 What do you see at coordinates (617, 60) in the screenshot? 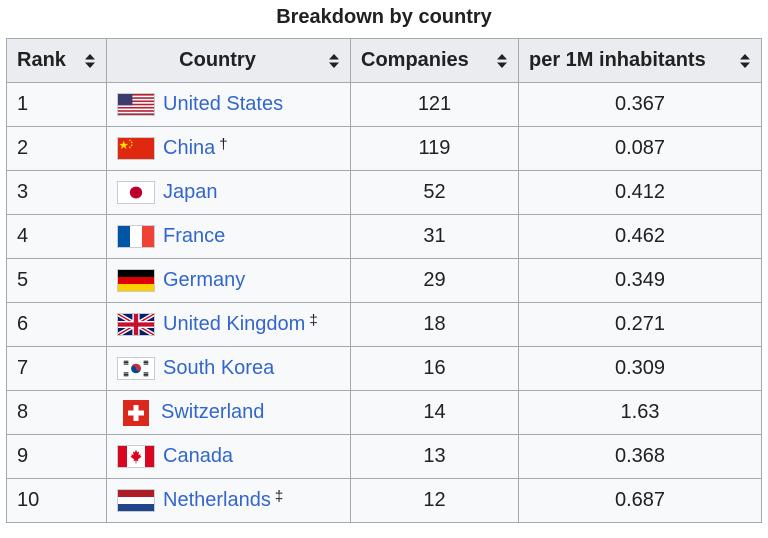
I see `per-million-header-label: per 1M inhabitants` at bounding box center [617, 60].